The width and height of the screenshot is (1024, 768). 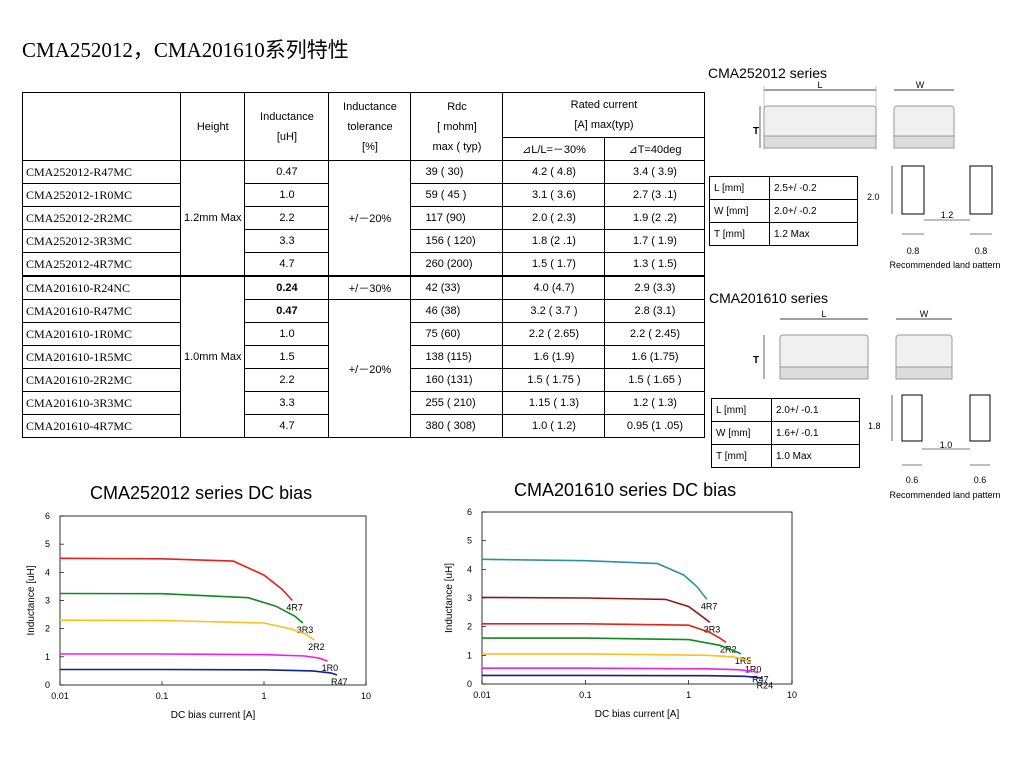 I want to click on part-number-cell: CMA252012-R47MC, so click(x=101, y=172).